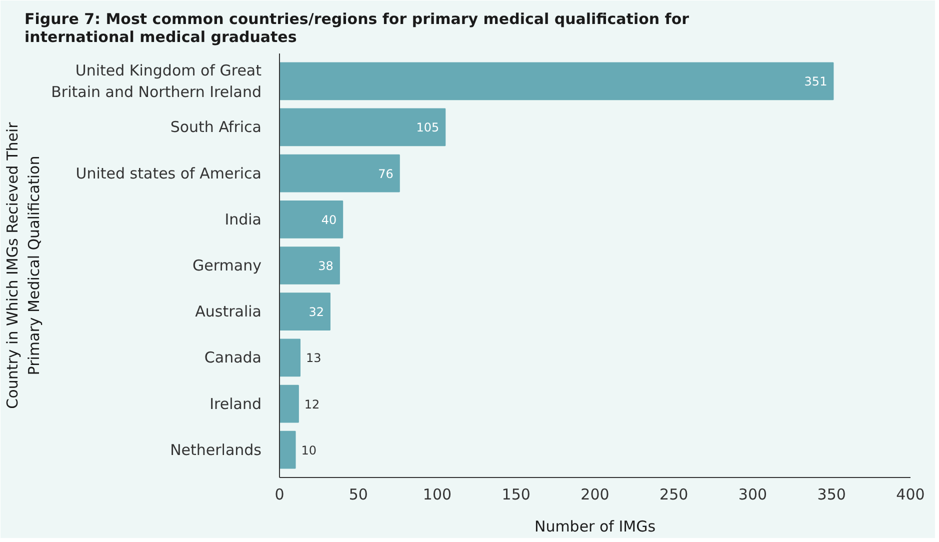 The width and height of the screenshot is (939, 542). What do you see at coordinates (227, 265) in the screenshot?
I see `y-tick-label: Germany` at bounding box center [227, 265].